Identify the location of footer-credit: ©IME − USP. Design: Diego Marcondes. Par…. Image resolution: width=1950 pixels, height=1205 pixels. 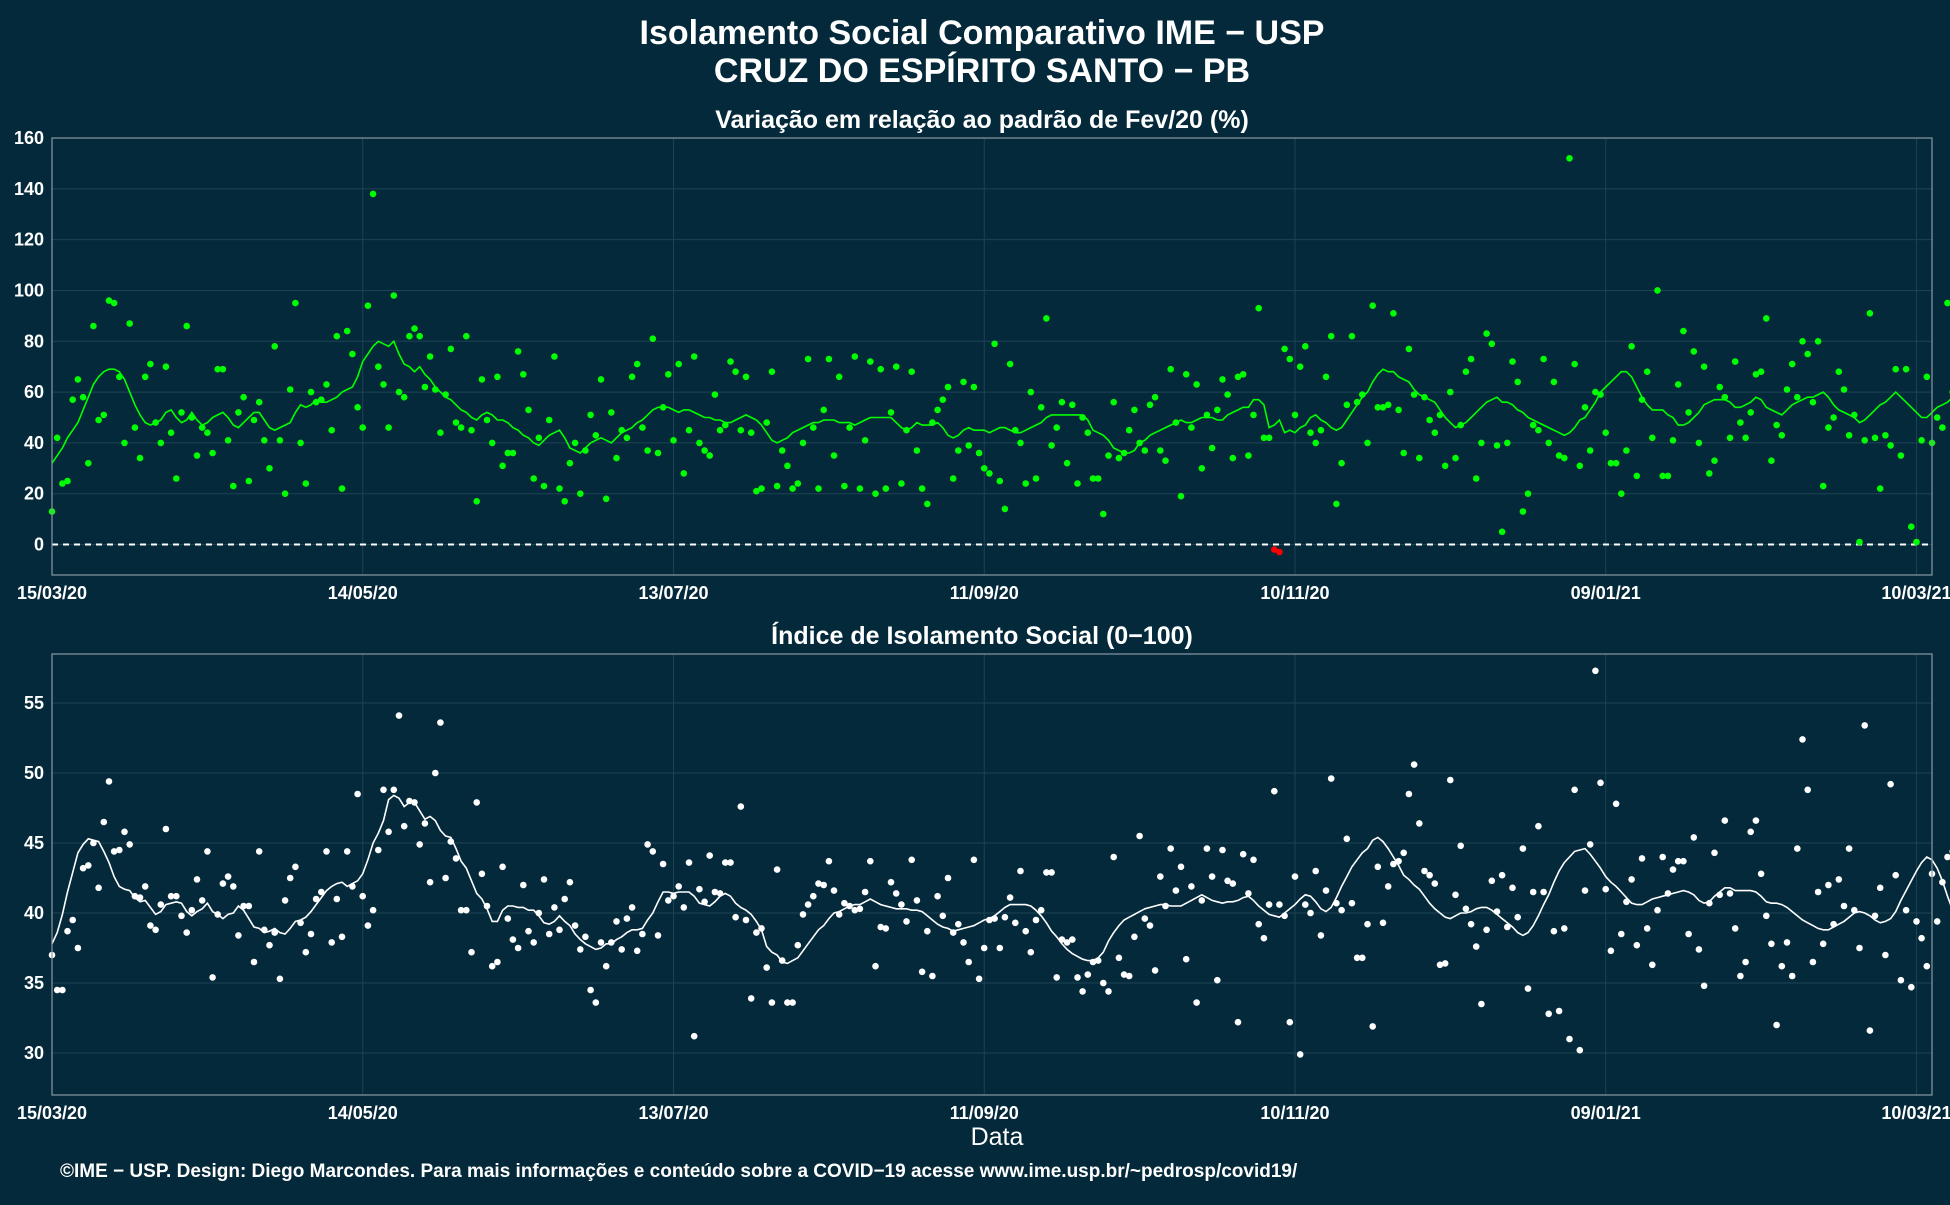
(679, 1171).